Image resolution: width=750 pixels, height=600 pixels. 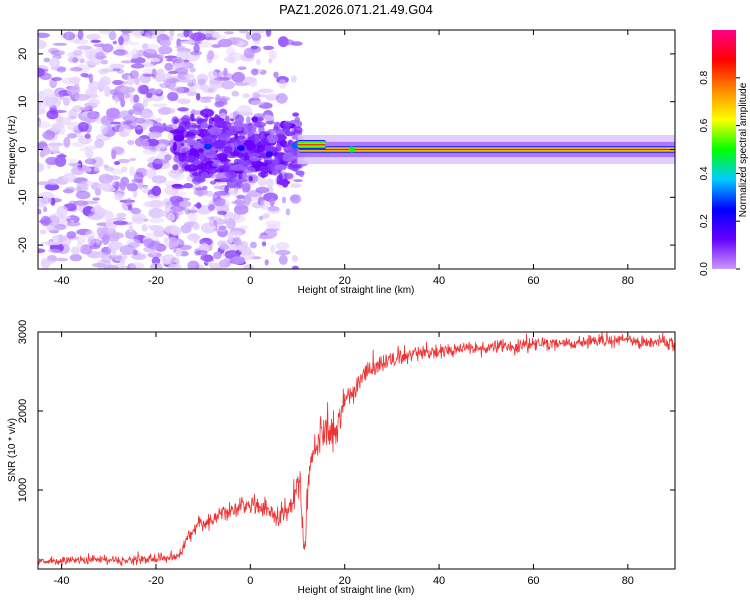 What do you see at coordinates (486, 149) in the screenshot?
I see `spectrogram-carrier-line` at bounding box center [486, 149].